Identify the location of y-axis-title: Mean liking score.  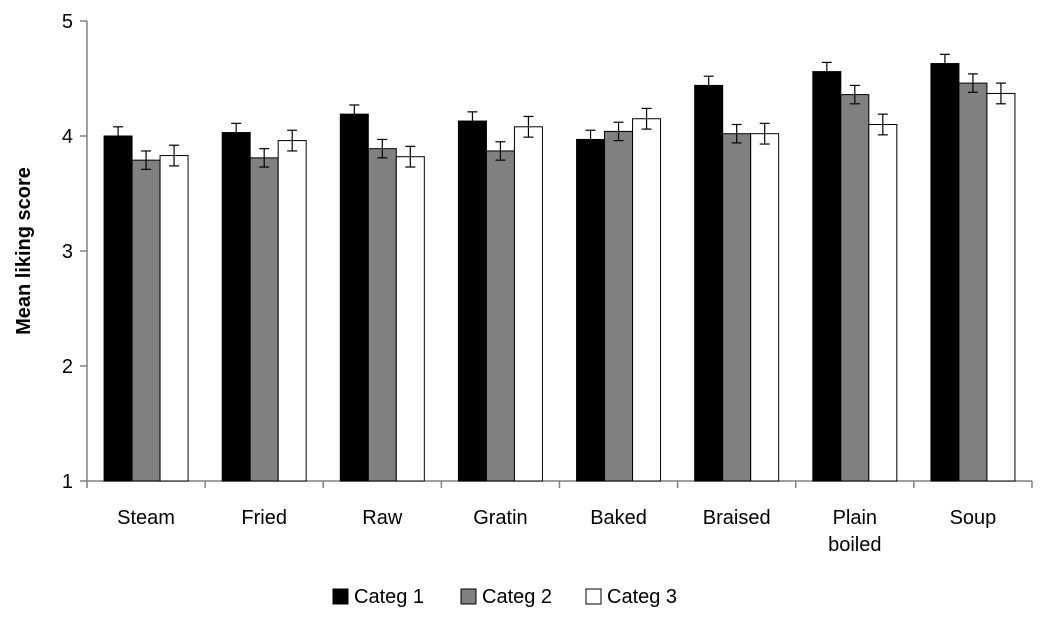
(24, 251).